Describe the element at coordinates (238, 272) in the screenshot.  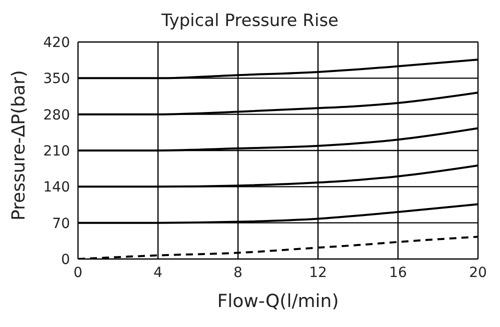
I see `x-tick-label: 8` at that location.